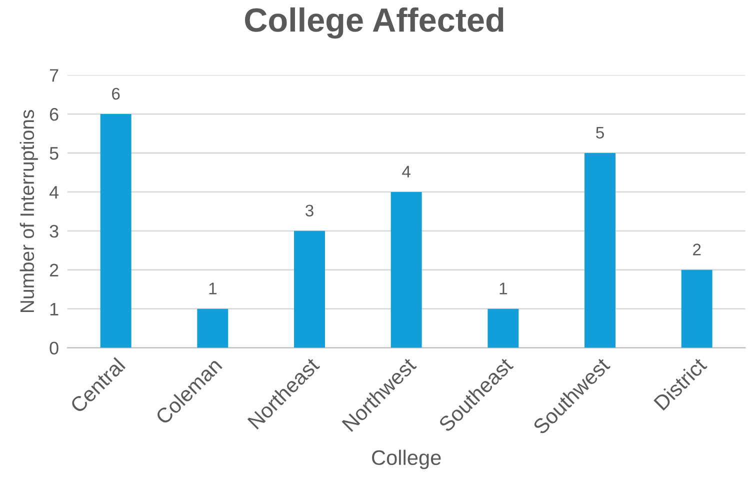  I want to click on y-tick-label: 0, so click(54, 348).